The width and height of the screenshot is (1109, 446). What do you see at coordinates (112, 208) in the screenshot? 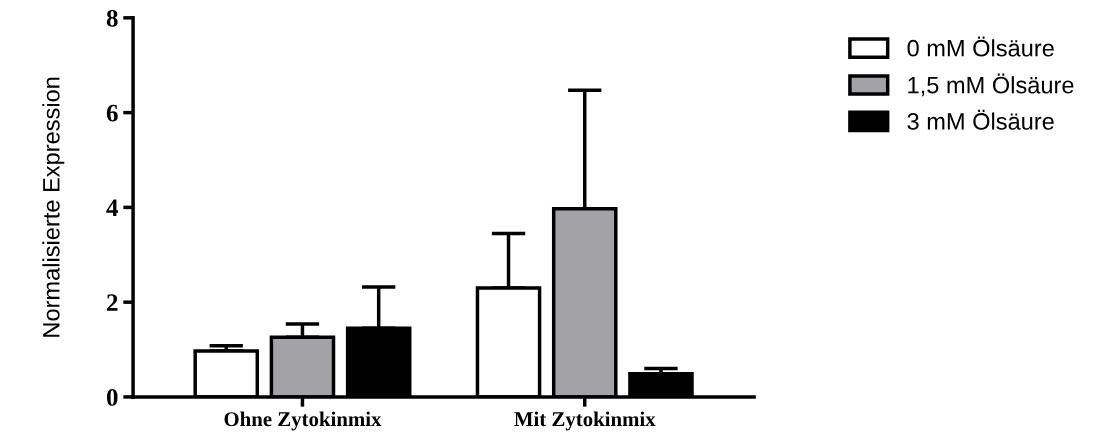
I see `y-tick-label: 4` at bounding box center [112, 208].